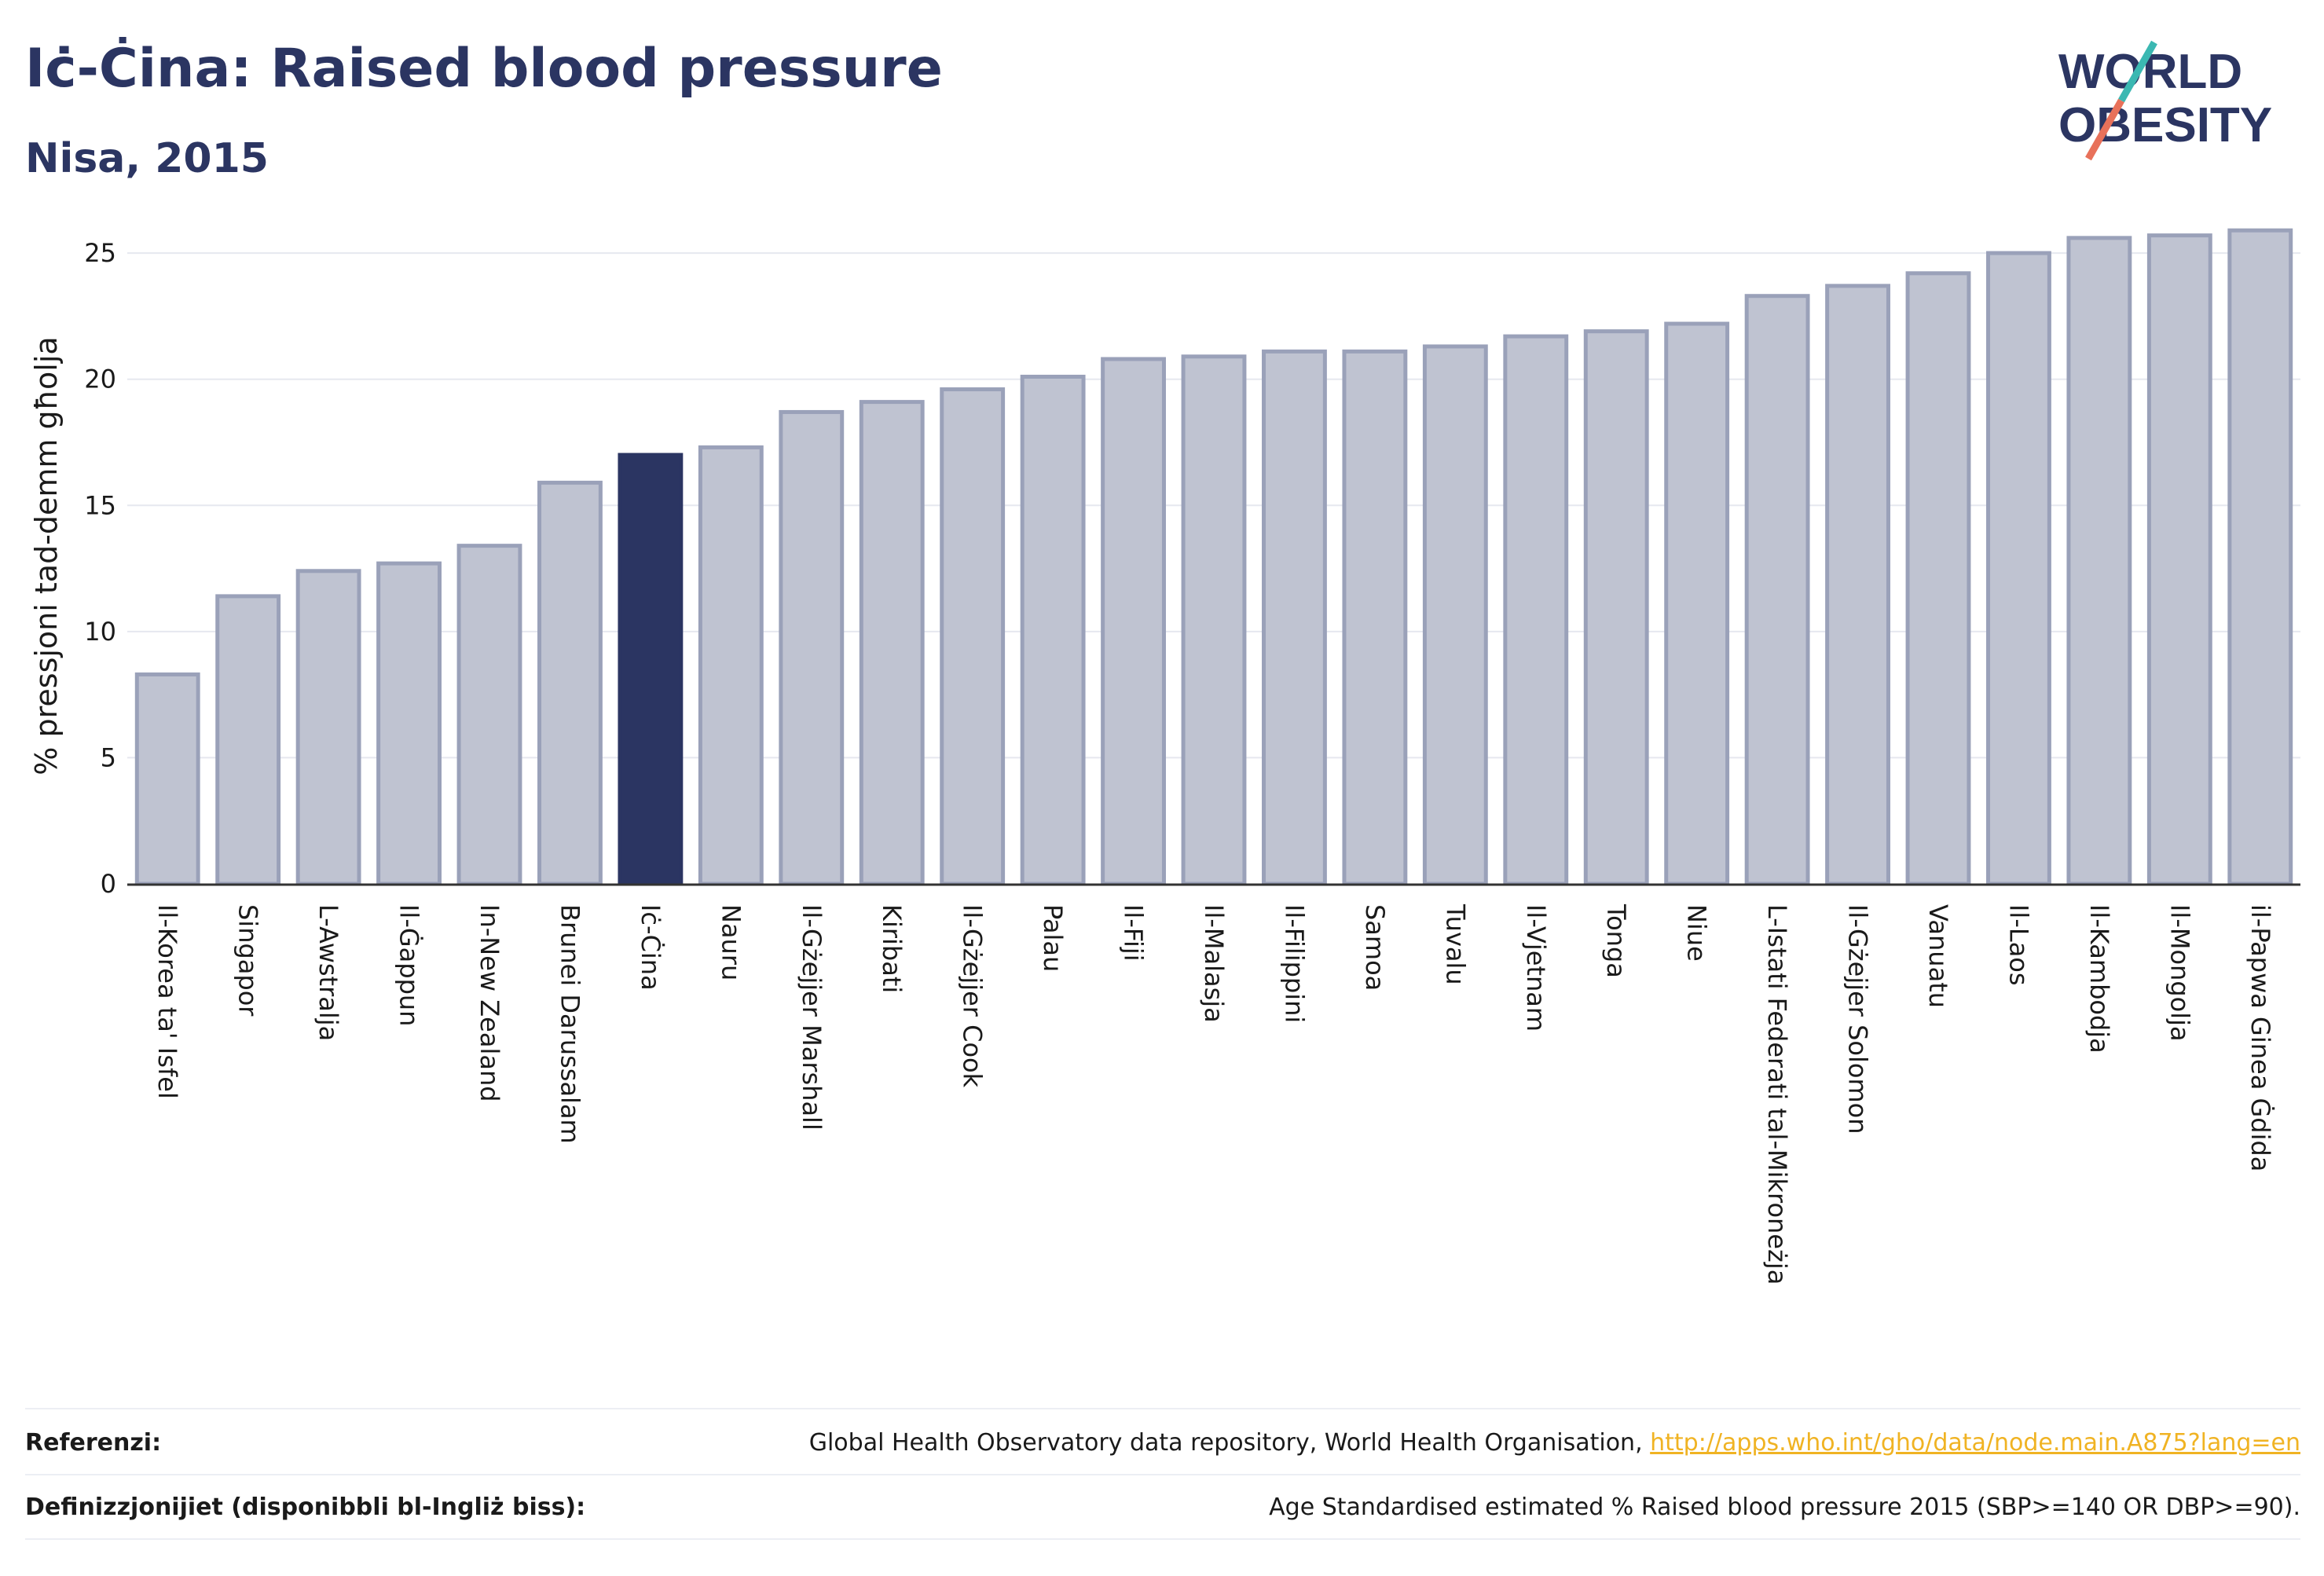 The width and height of the screenshot is (2324, 1576). Describe the element at coordinates (973, 996) in the screenshot. I see `x-tick-label: Il-Gżejjer Cook` at that location.